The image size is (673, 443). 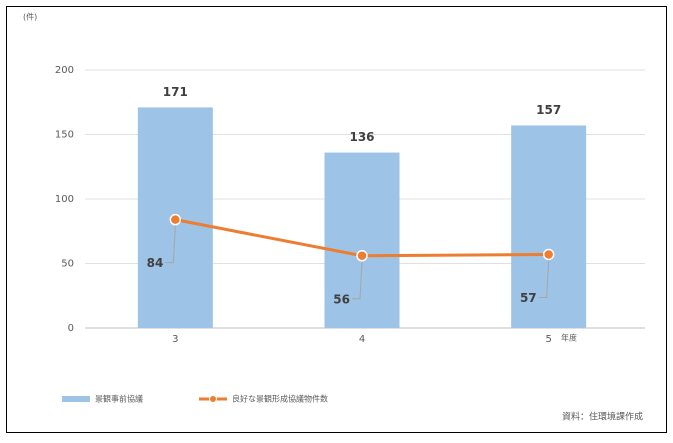 I want to click on legend-label: 良好な景観形成協議物件数, so click(x=280, y=399).